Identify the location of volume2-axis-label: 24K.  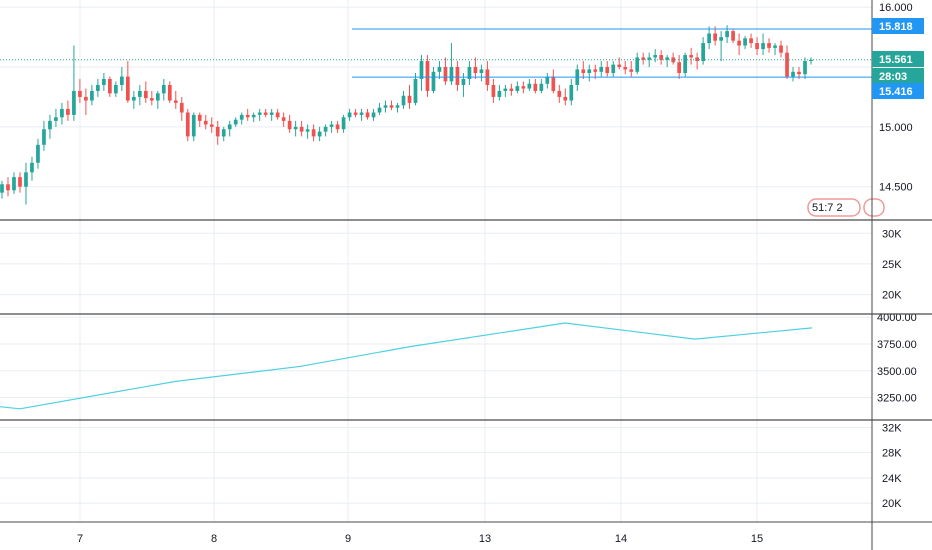
(892, 479).